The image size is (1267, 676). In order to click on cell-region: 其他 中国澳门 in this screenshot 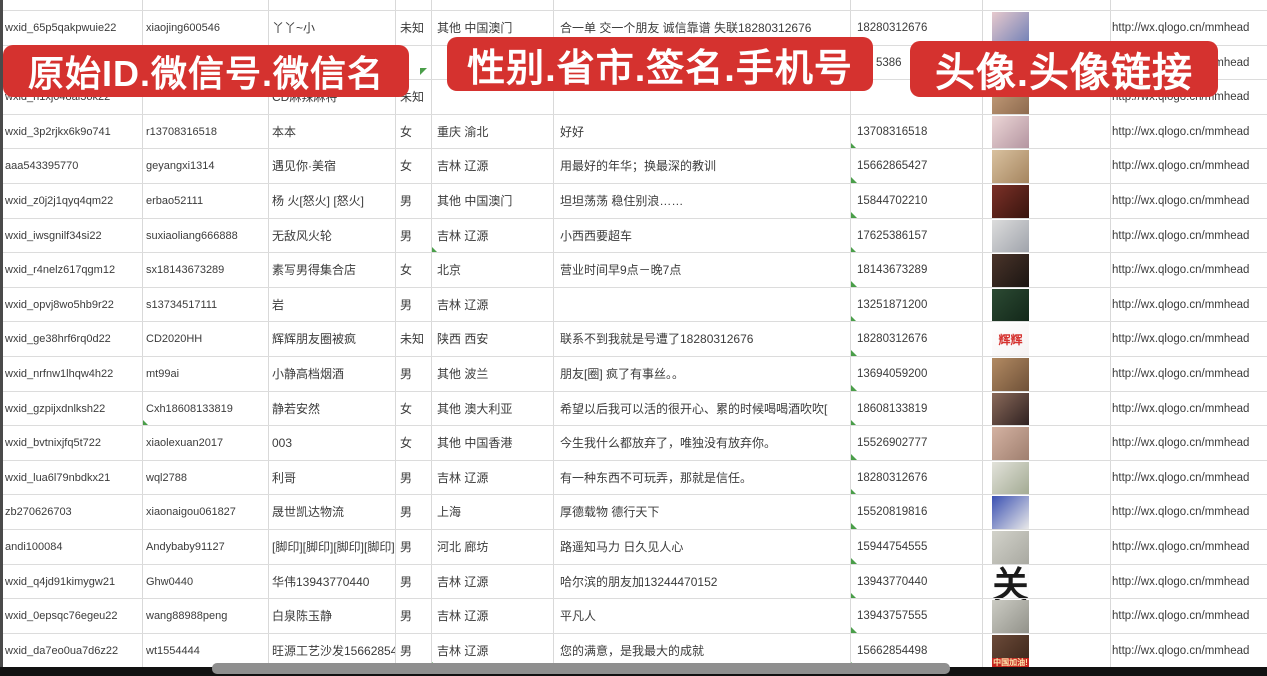, I will do `click(475, 201)`.